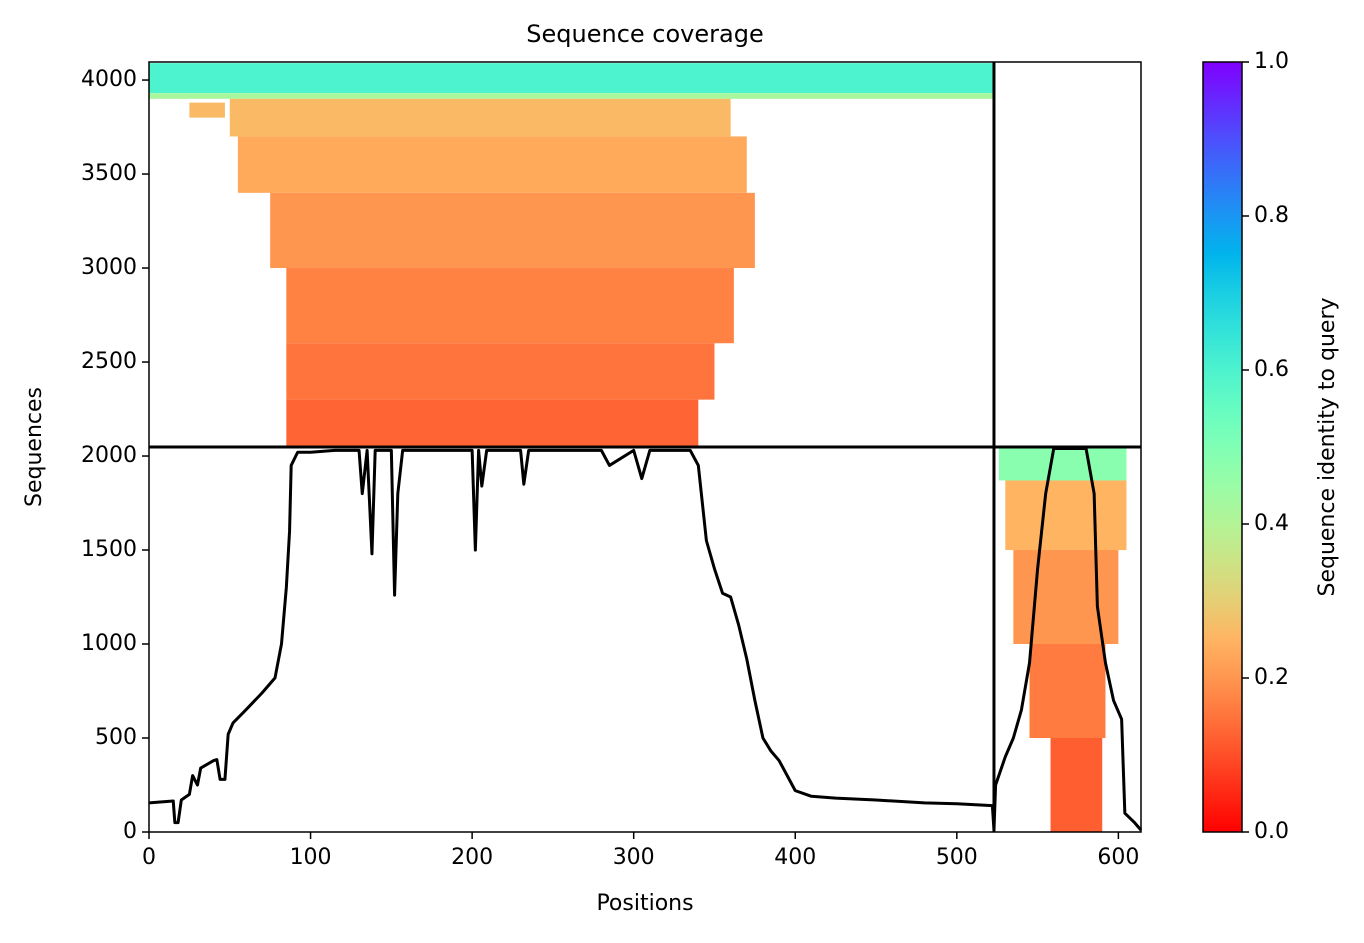  Describe the element at coordinates (109, 549) in the screenshot. I see `y-tick-label: 1500` at that location.